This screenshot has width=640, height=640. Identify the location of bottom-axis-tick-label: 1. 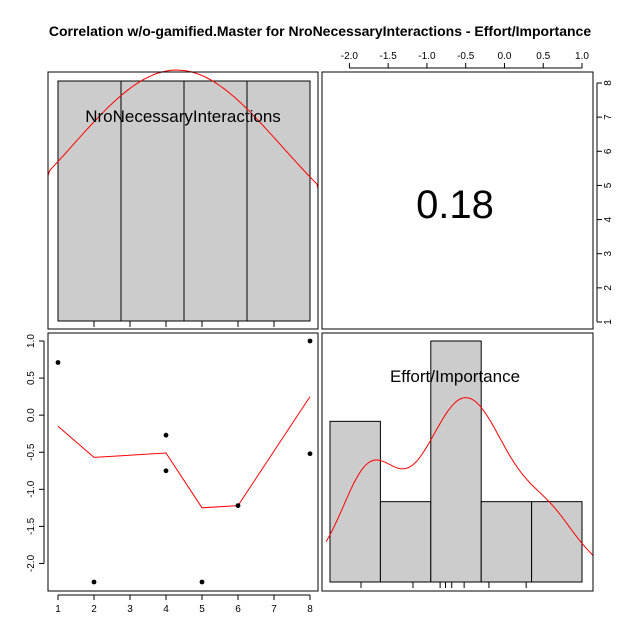
(58, 609).